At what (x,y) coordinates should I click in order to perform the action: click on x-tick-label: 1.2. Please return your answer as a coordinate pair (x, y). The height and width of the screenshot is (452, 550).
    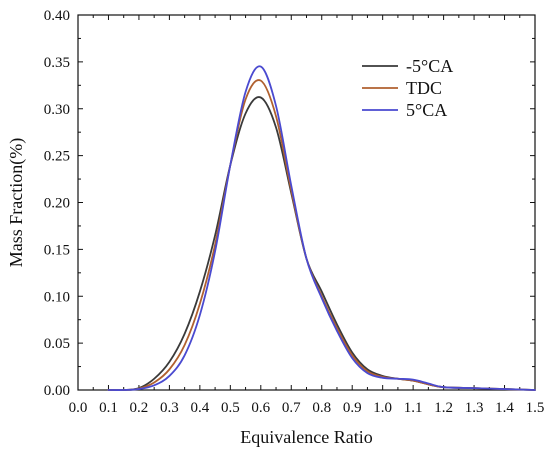
    Looking at the image, I should click on (443, 408).